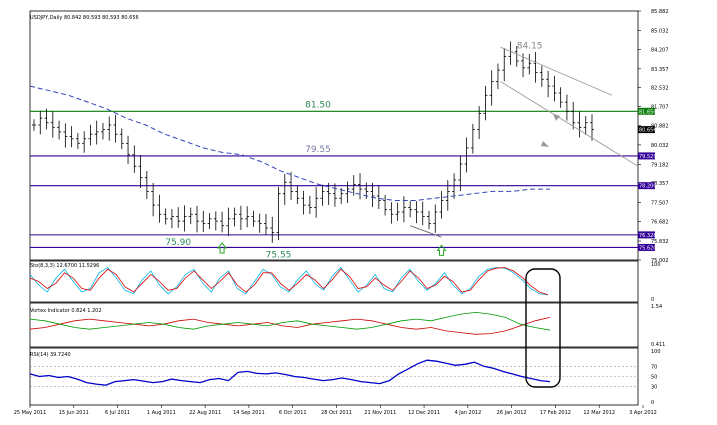 The image size is (717, 425). I want to click on price-axis-label: 81.707, so click(660, 108).